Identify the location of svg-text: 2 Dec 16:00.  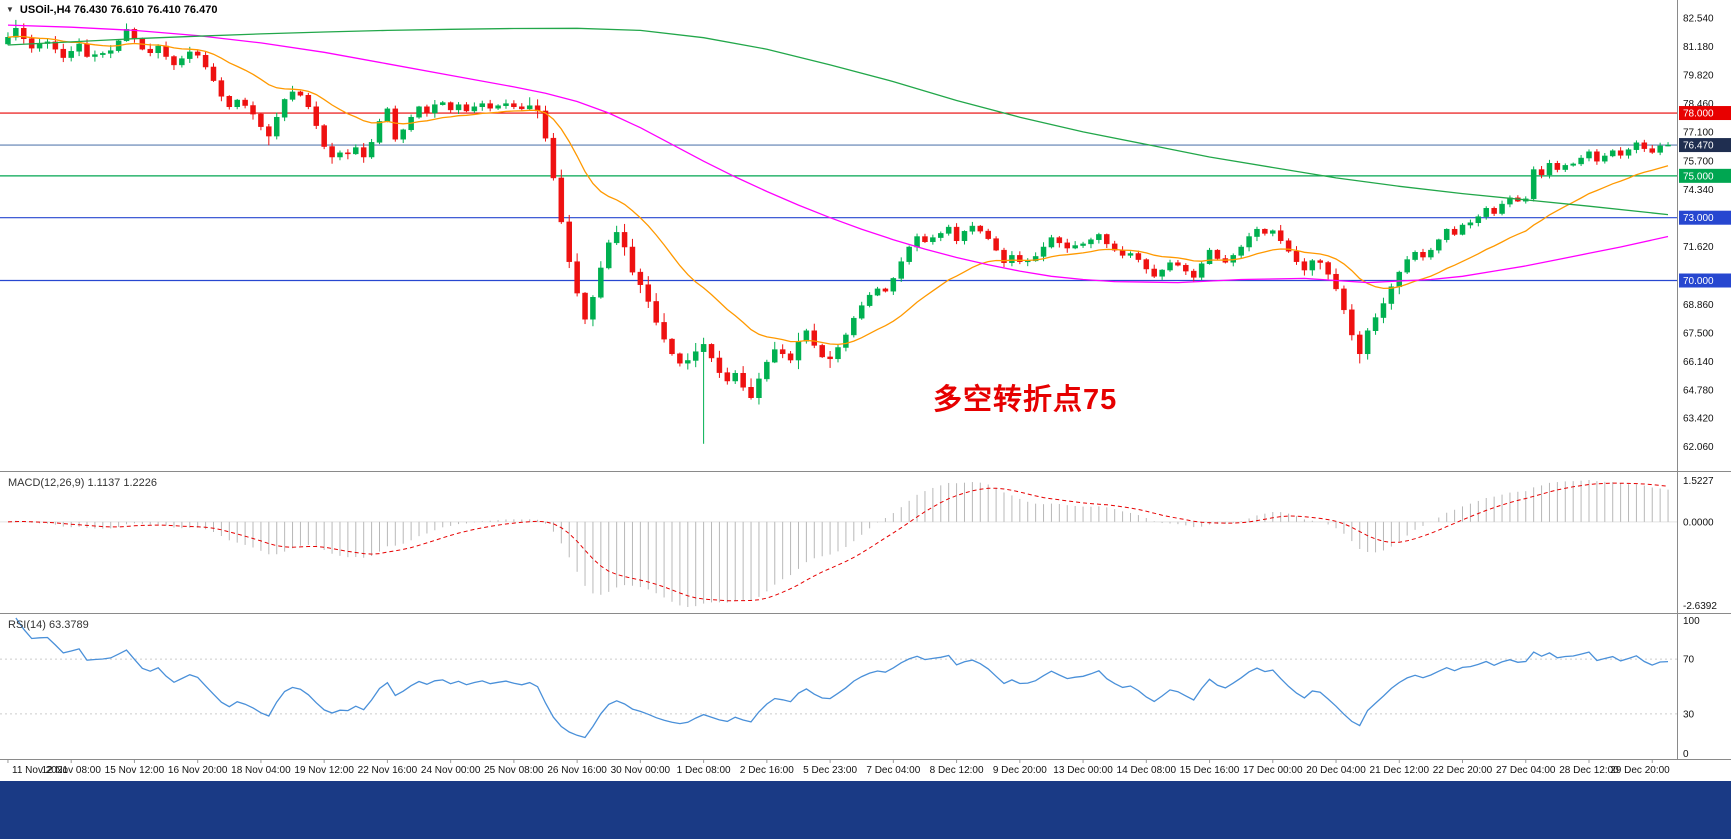
(767, 770).